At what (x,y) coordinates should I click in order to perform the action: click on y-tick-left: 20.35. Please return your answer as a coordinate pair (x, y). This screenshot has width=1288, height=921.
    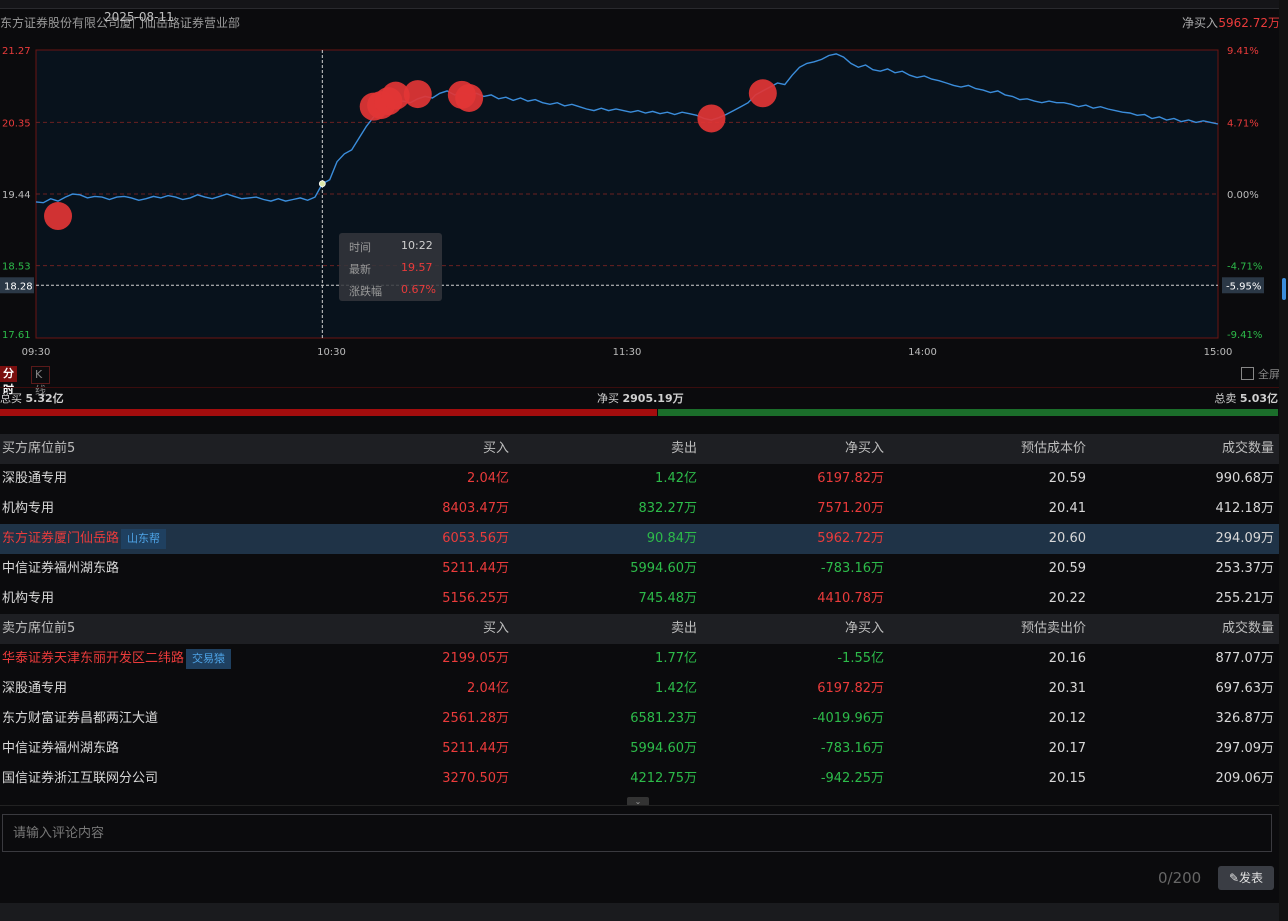
    Looking at the image, I should click on (16, 123).